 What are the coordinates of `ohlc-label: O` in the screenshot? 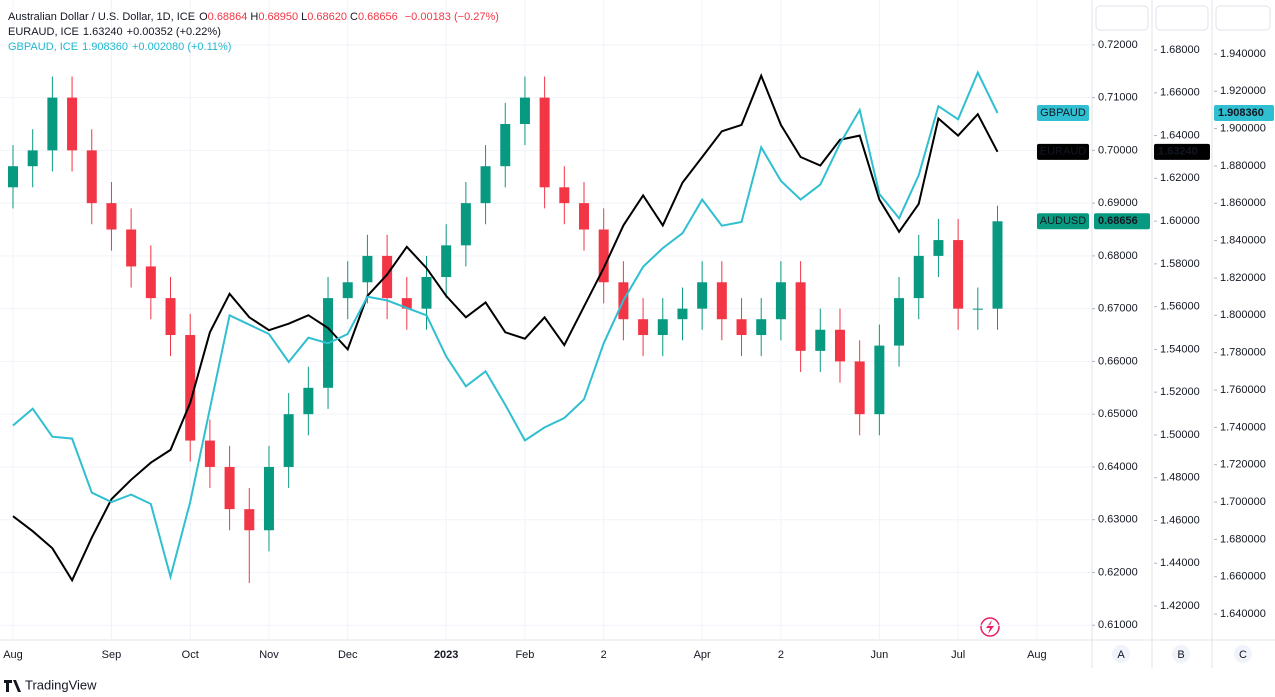 It's located at (203, 17).